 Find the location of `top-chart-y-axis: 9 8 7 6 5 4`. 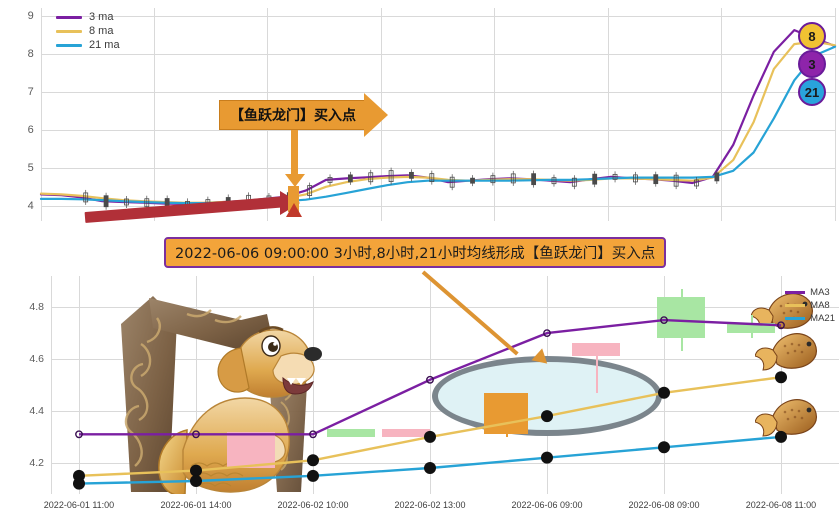

top-chart-y-axis: 9 8 7 6 5 4 is located at coordinates (17, 115).